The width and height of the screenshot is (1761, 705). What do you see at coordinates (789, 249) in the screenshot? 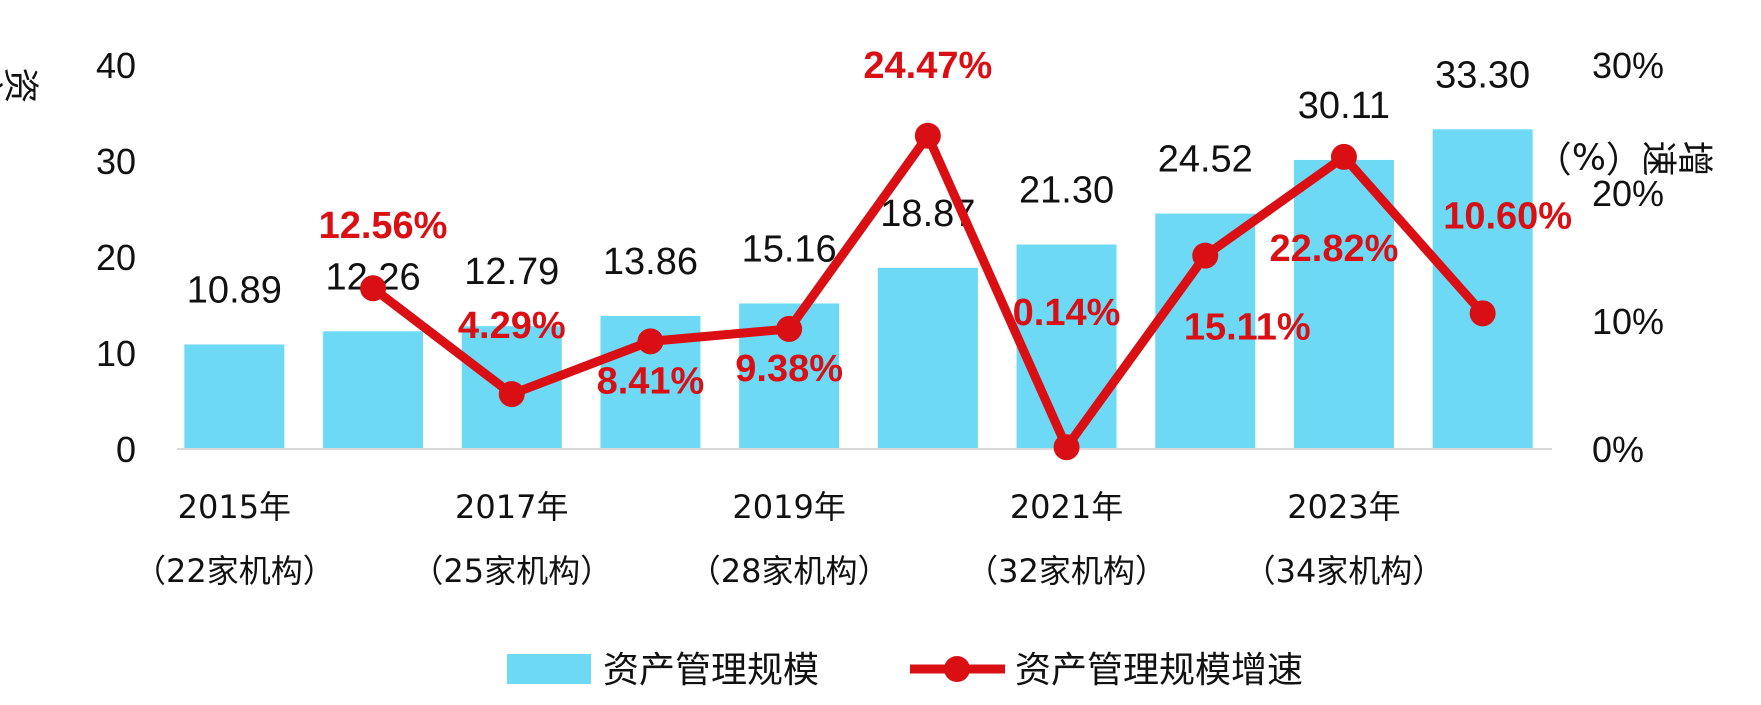
I see `bar-value-label: 15.16` at bounding box center [789, 249].